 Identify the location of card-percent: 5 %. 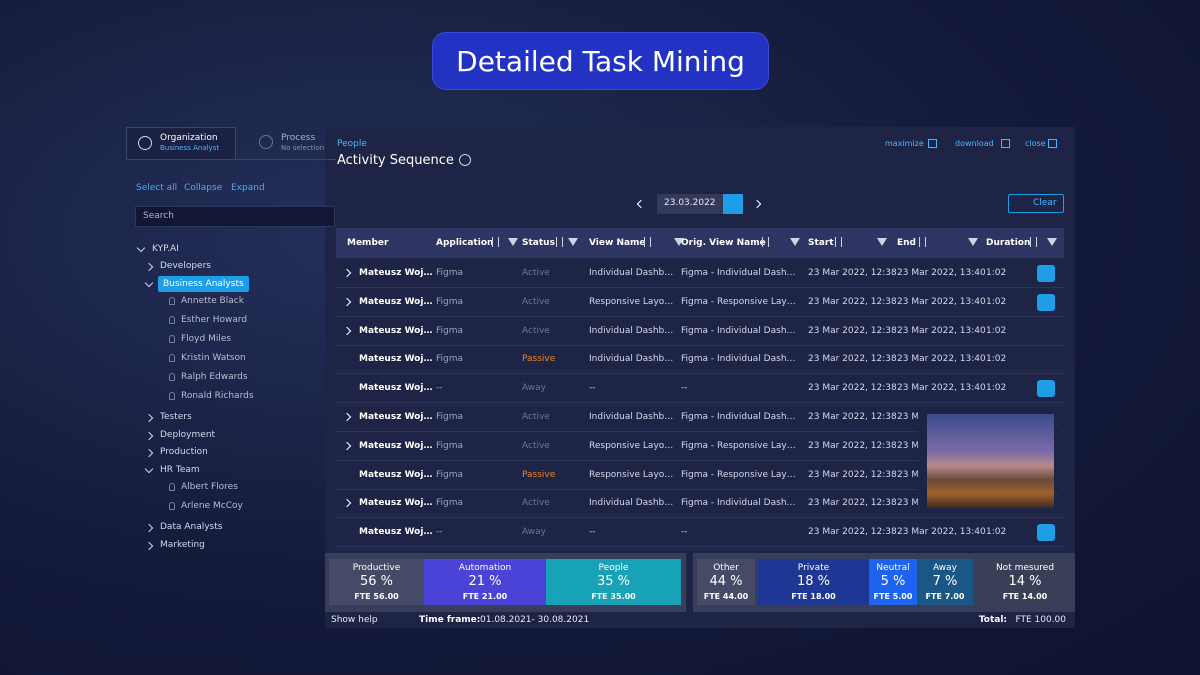
(893, 581).